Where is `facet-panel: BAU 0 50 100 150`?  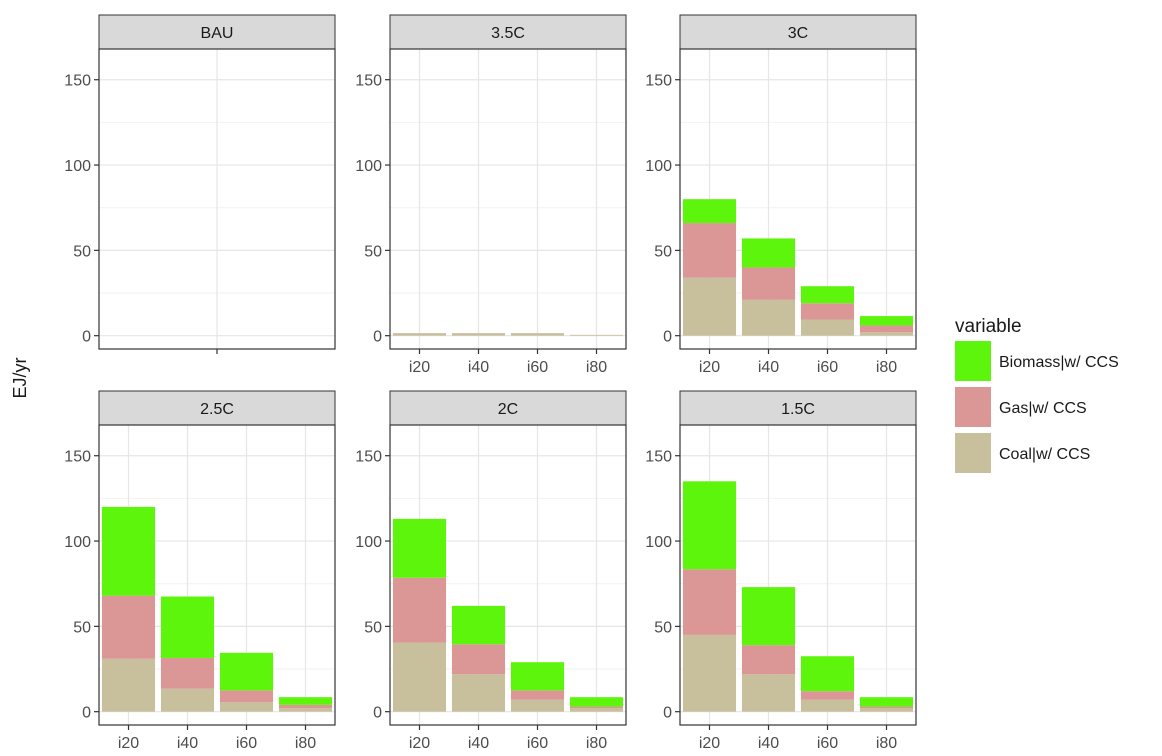 facet-panel: BAU 0 50 100 150 is located at coordinates (200, 184).